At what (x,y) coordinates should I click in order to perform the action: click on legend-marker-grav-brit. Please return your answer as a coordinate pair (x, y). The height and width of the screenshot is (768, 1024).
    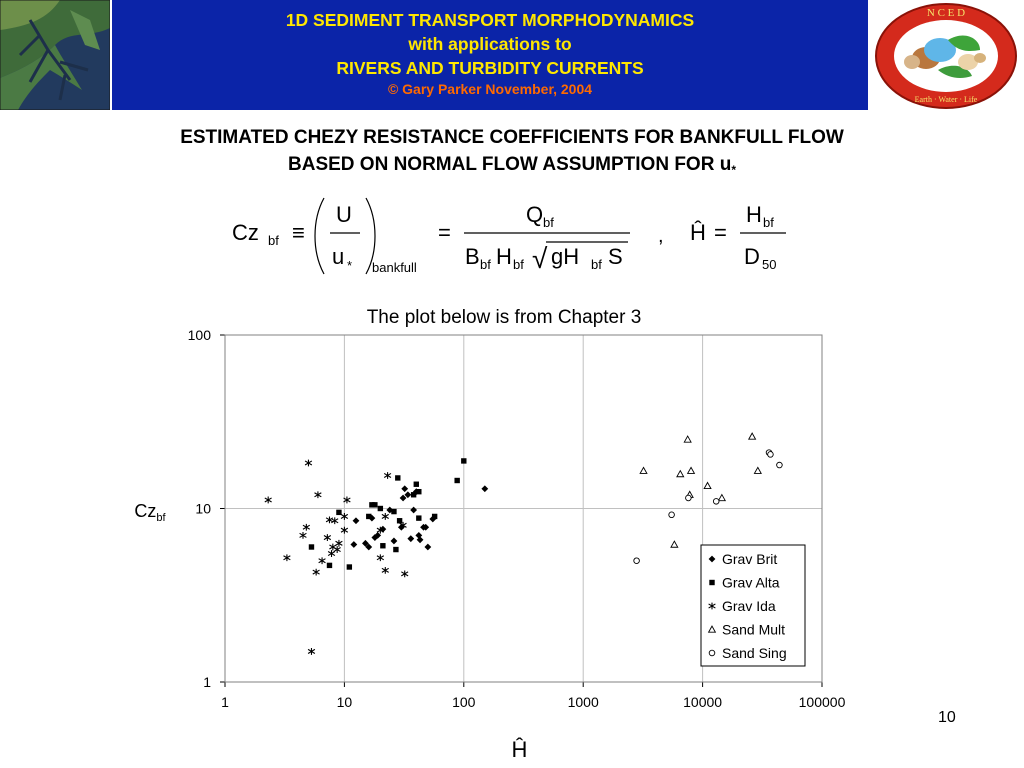
    Looking at the image, I should click on (712, 559).